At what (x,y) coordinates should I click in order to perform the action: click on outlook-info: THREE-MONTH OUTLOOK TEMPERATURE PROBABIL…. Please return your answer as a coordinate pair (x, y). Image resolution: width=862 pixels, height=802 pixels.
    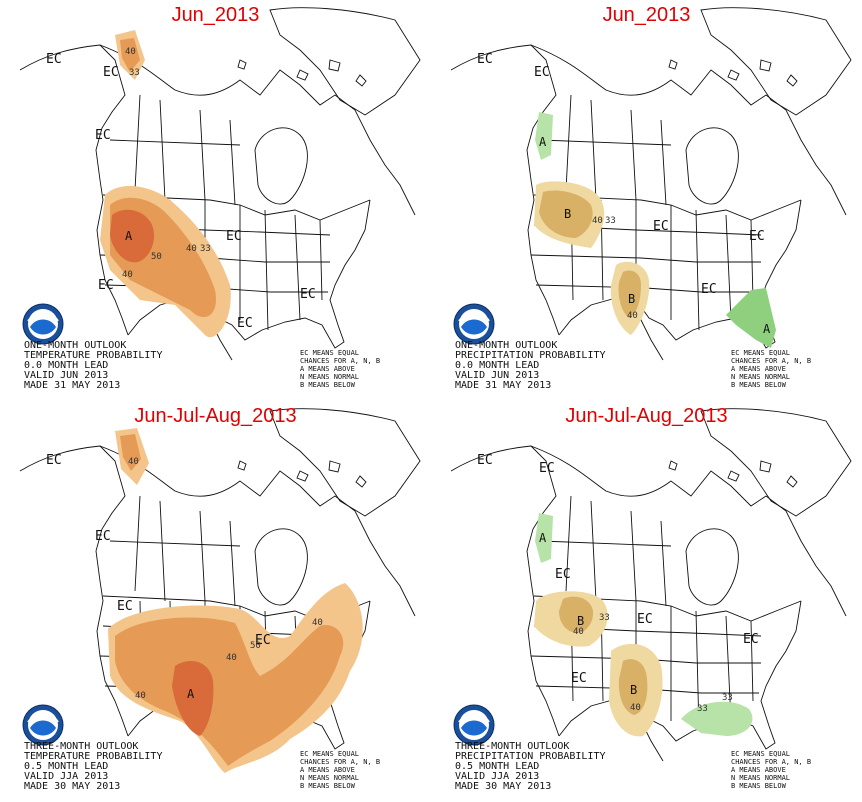
    Looking at the image, I should click on (93, 766).